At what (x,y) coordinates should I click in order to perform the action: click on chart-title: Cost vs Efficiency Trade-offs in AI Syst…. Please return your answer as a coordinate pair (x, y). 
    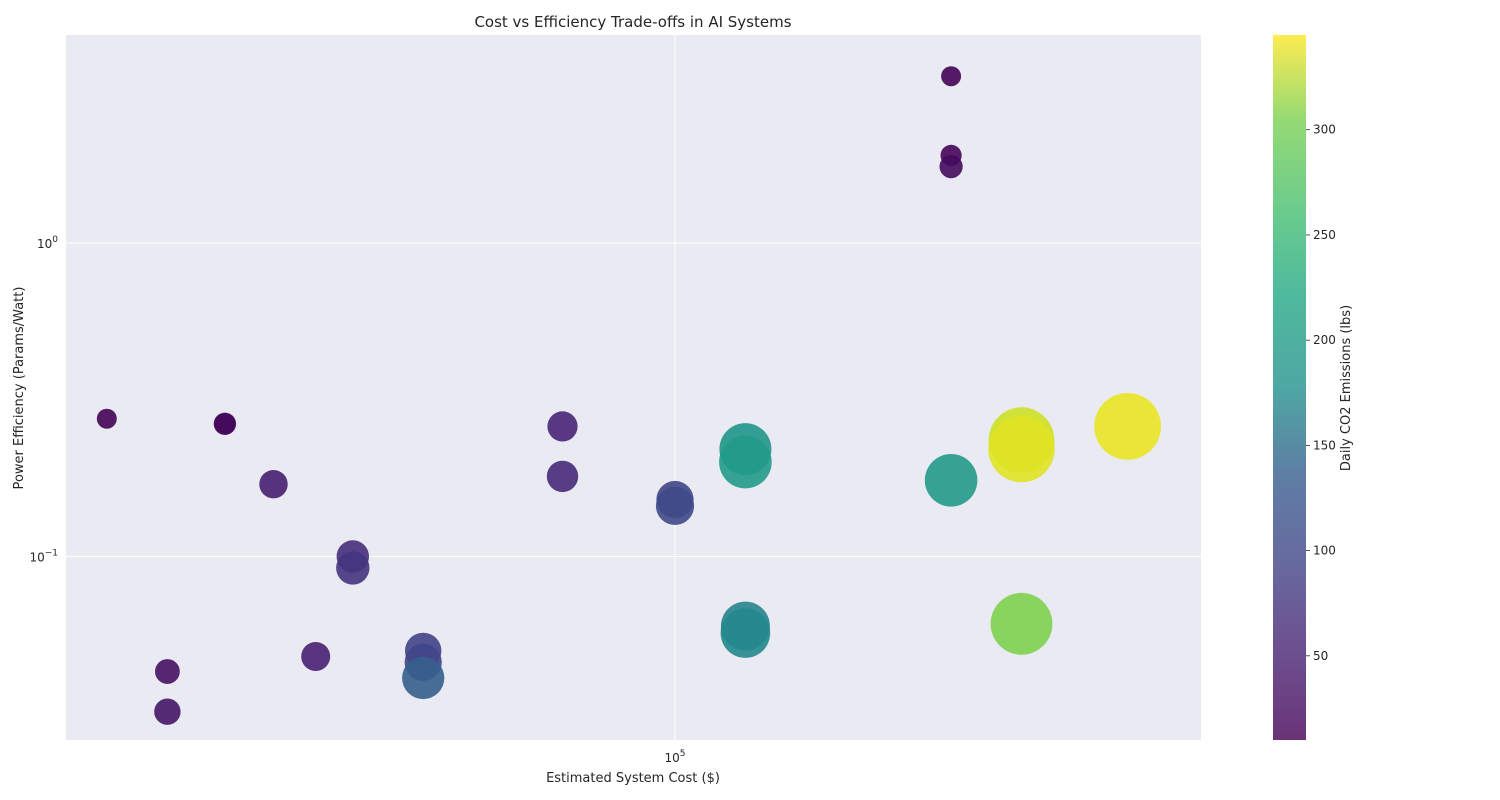
    Looking at the image, I should click on (632, 22).